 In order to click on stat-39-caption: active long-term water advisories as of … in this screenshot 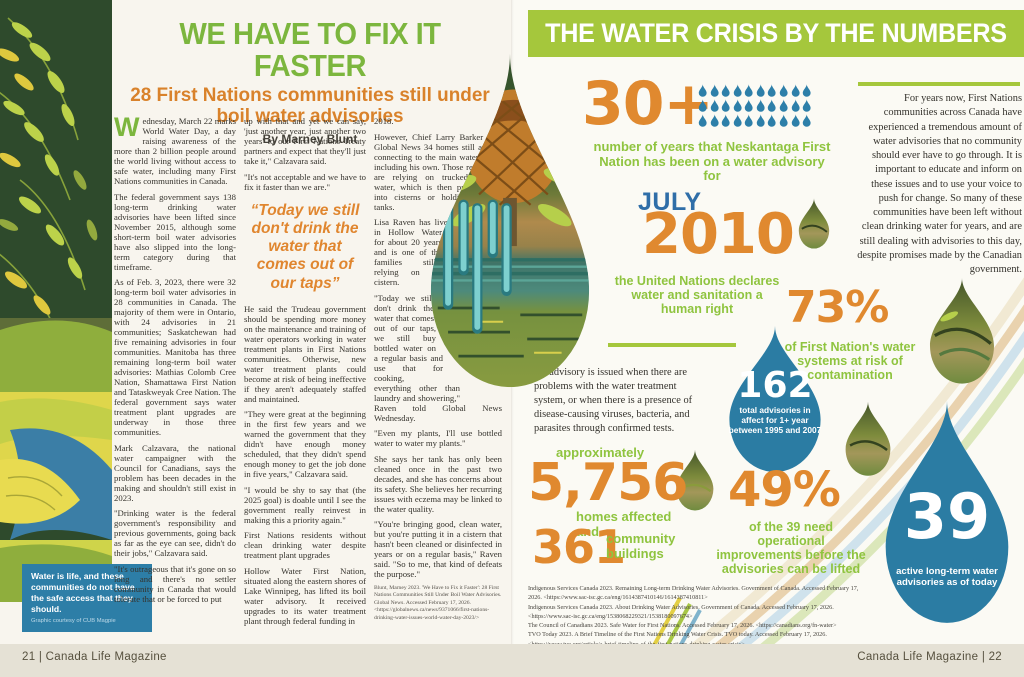, I will do `click(947, 577)`.